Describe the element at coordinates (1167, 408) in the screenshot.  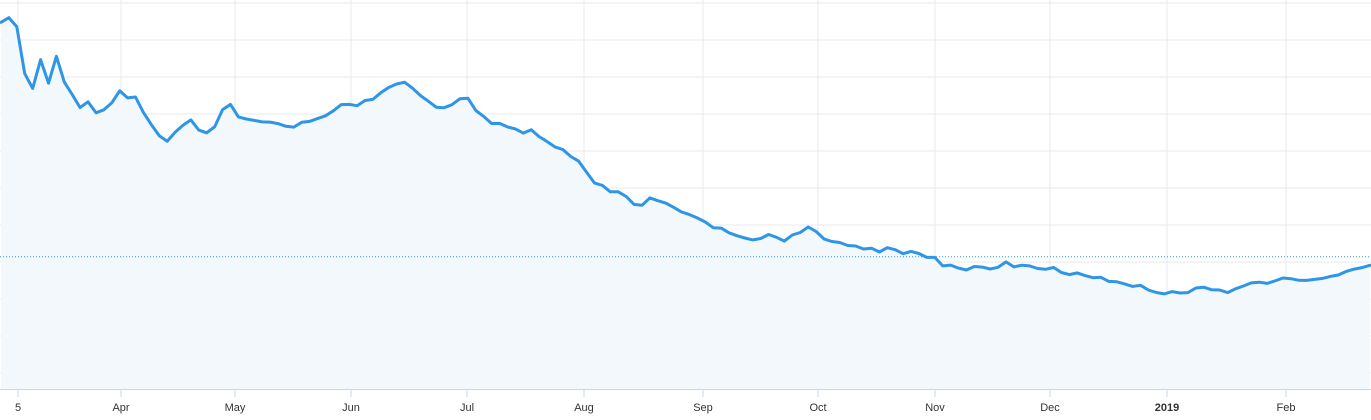
I see `x-tick-label: 2019` at that location.